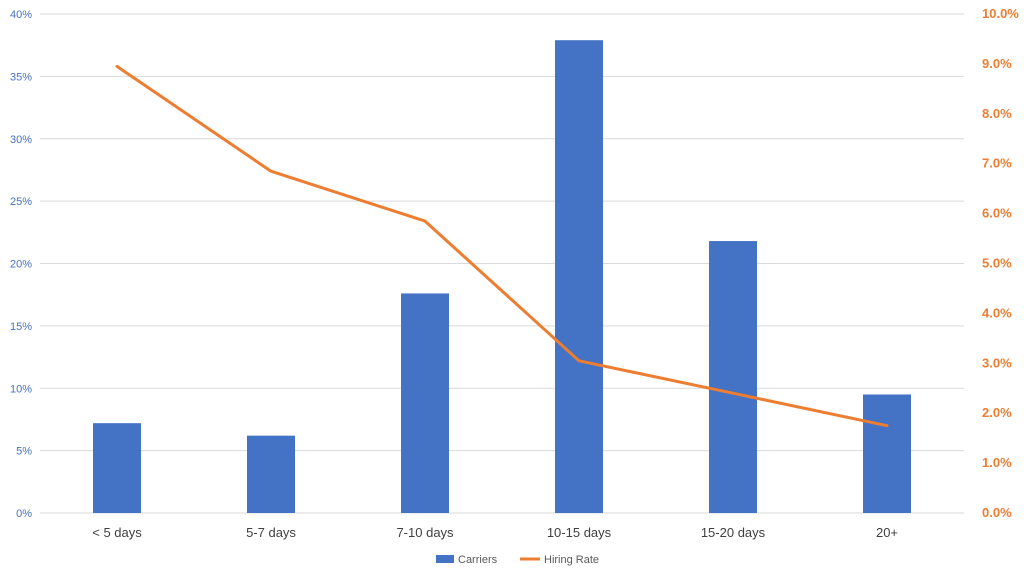  Describe the element at coordinates (21, 140) in the screenshot. I see `y-left-tick-label: 30%` at that location.